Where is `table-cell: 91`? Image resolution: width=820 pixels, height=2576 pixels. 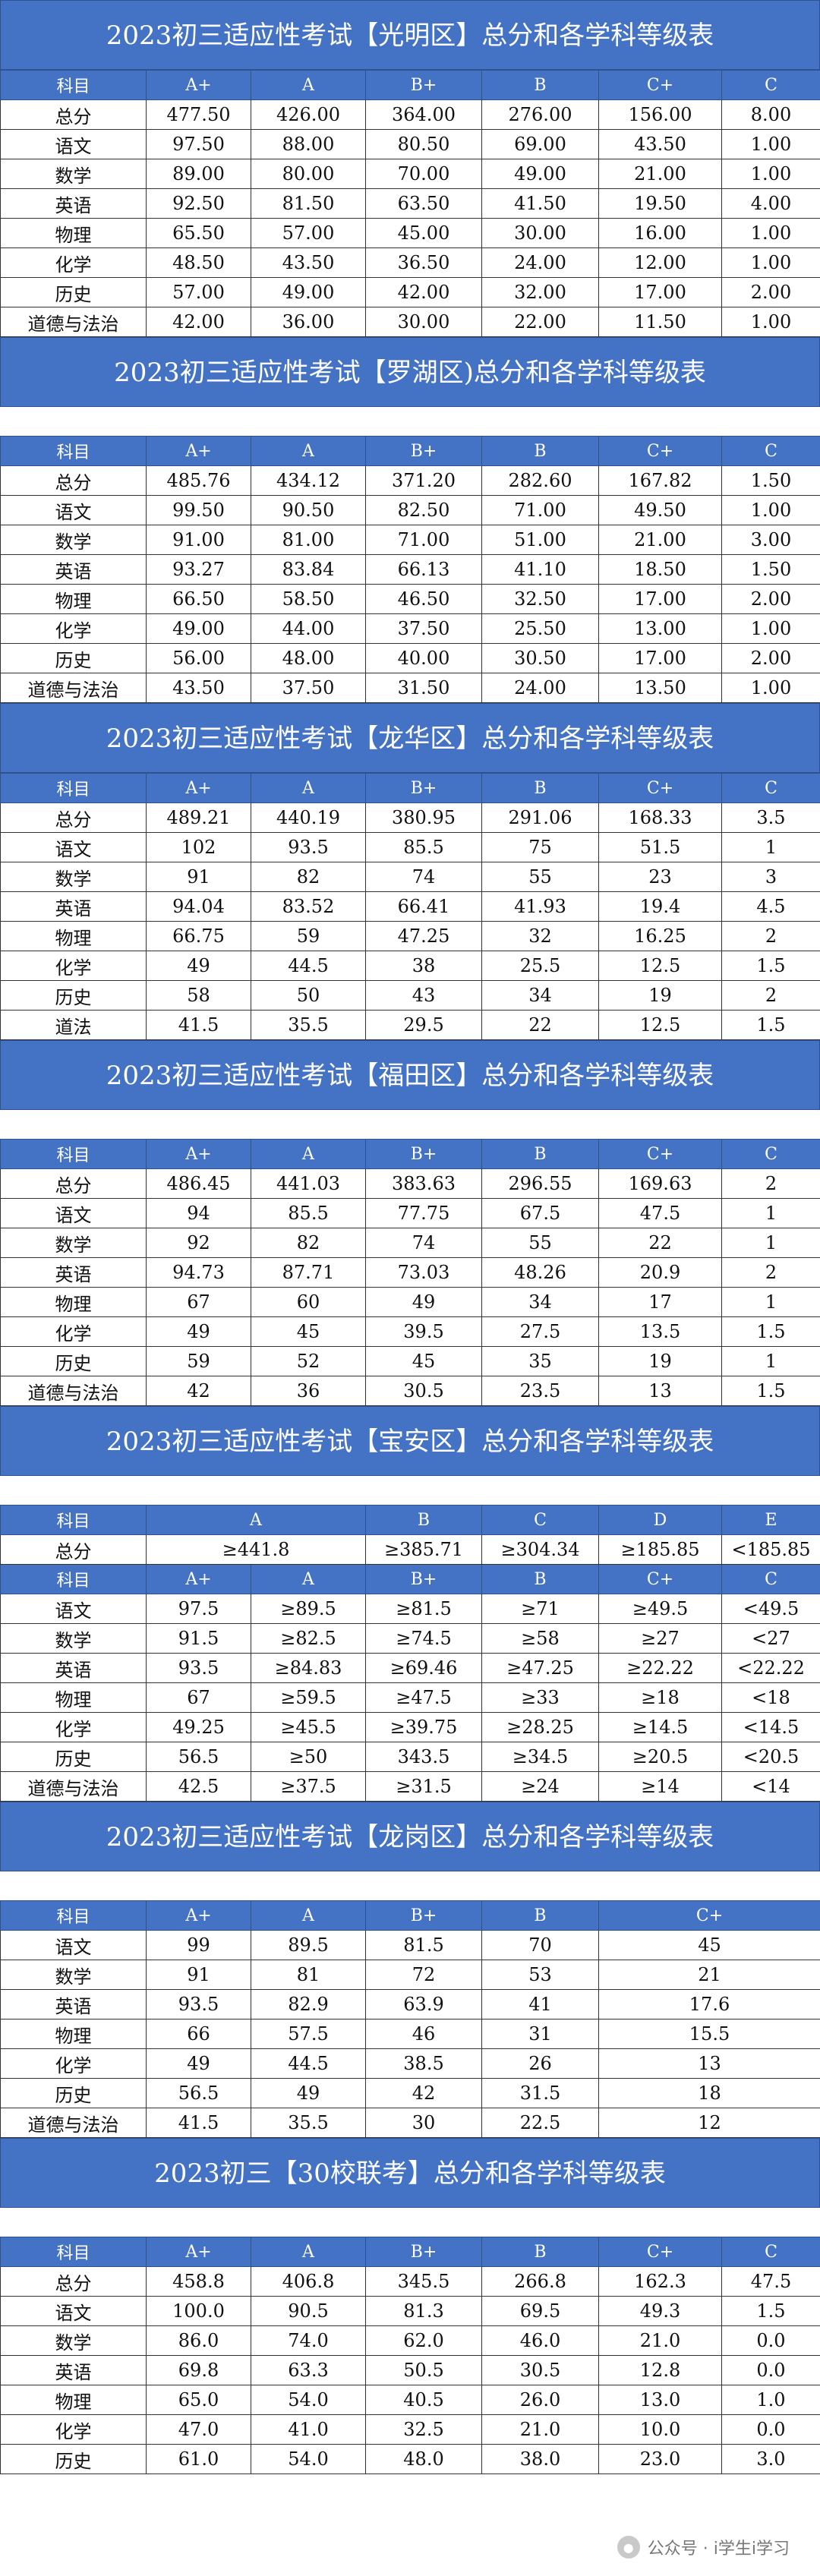 table-cell: 91 is located at coordinates (198, 1975).